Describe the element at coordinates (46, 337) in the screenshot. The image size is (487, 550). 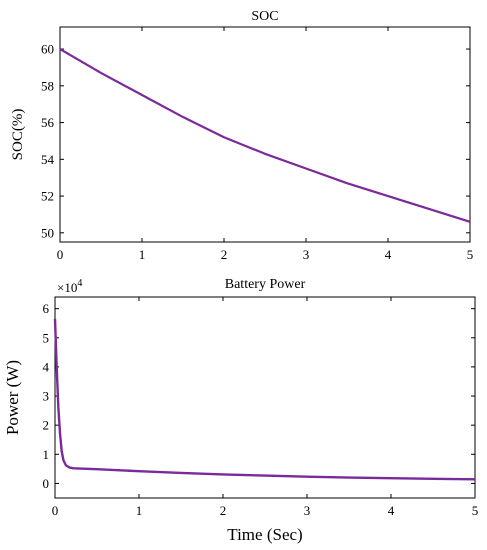
I see `y-tick-label: 5` at that location.